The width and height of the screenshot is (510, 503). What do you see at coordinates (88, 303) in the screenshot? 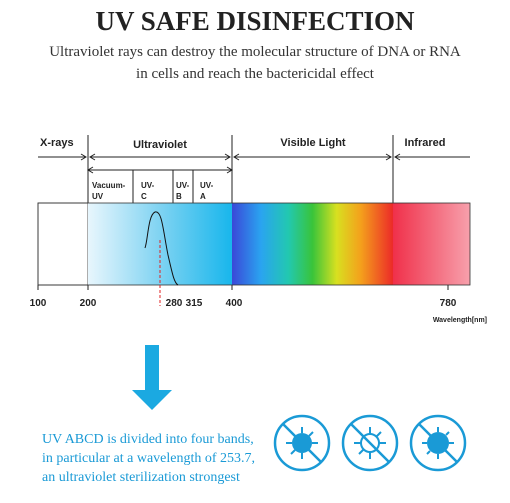
I see `axis-label: 200` at bounding box center [88, 303].